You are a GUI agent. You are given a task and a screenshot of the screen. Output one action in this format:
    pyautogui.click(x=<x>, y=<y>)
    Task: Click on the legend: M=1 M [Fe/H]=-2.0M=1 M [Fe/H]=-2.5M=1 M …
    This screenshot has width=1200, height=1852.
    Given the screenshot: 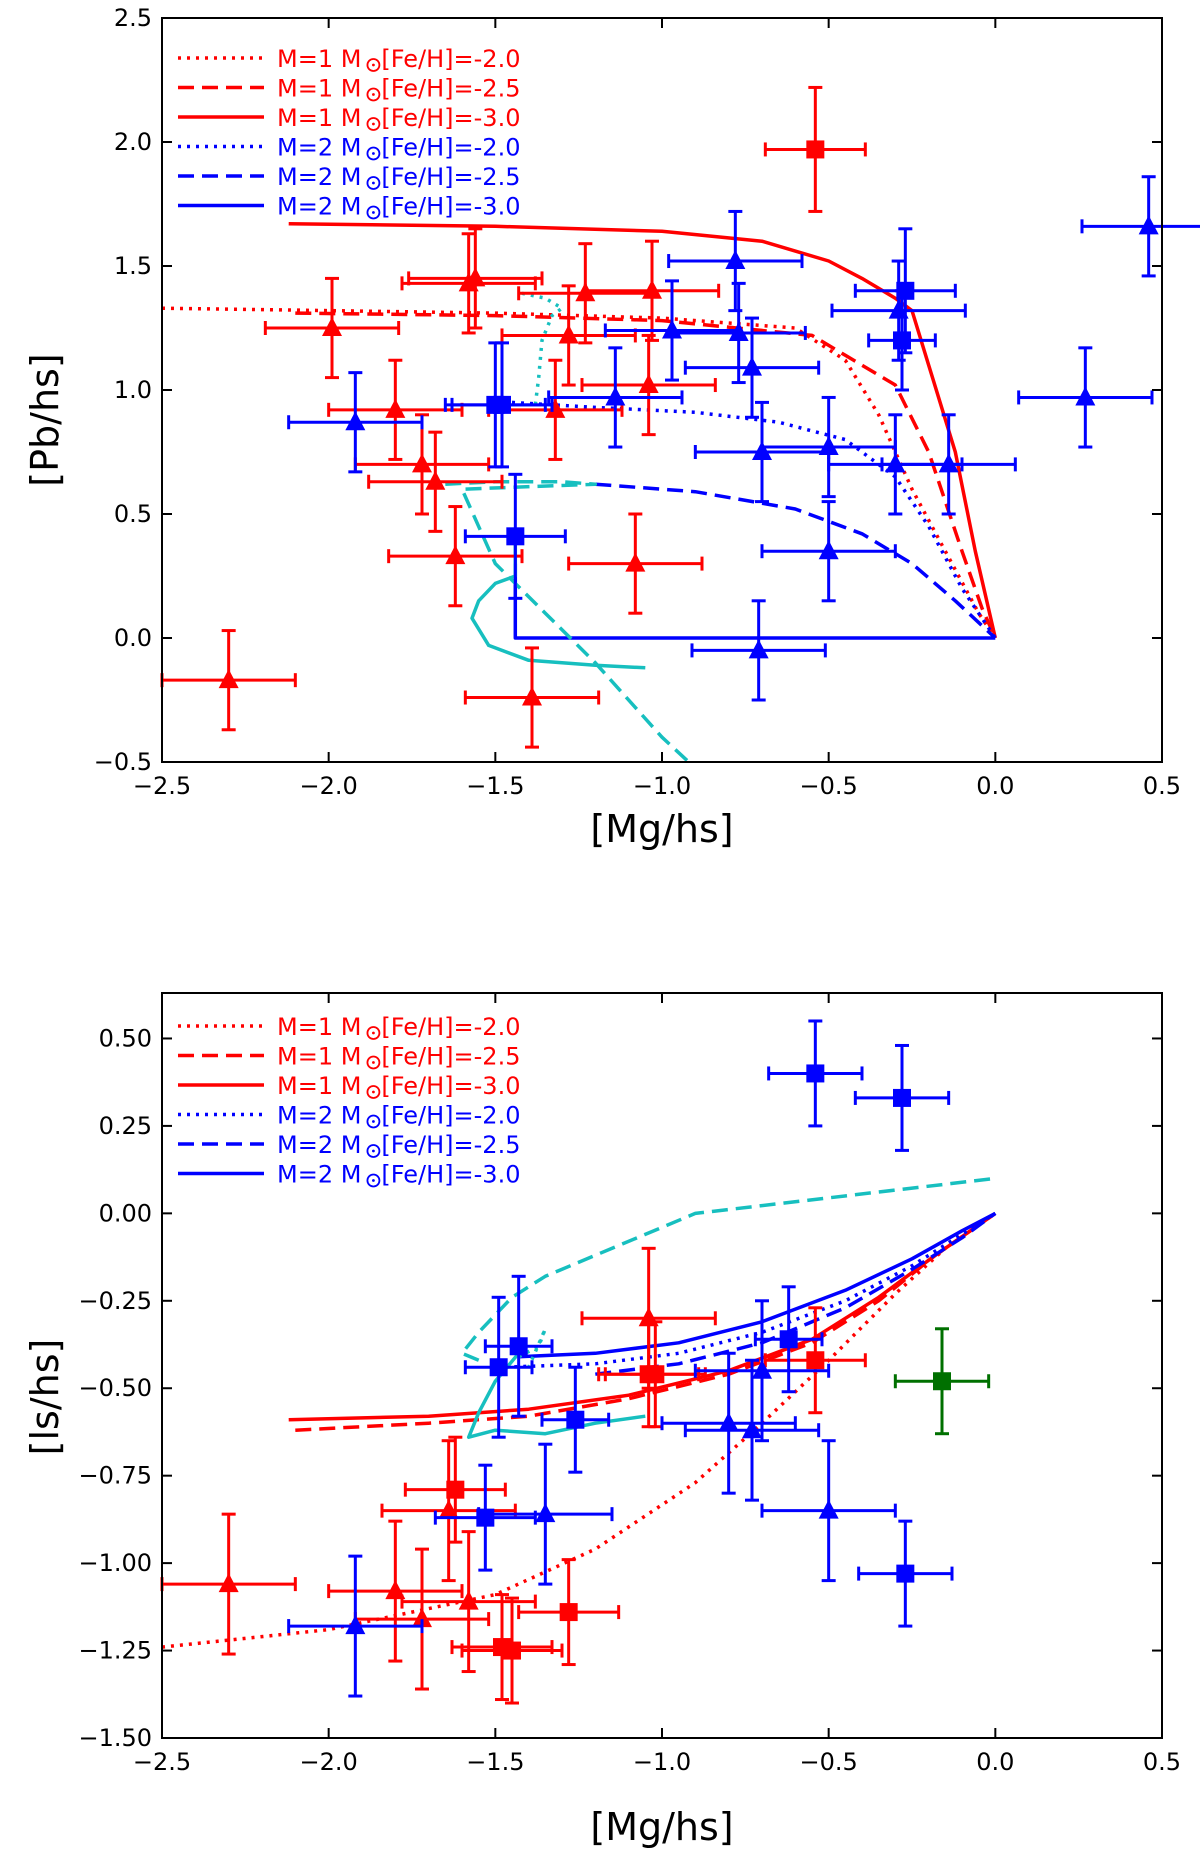 What is the action you would take?
    pyautogui.click(x=349, y=133)
    